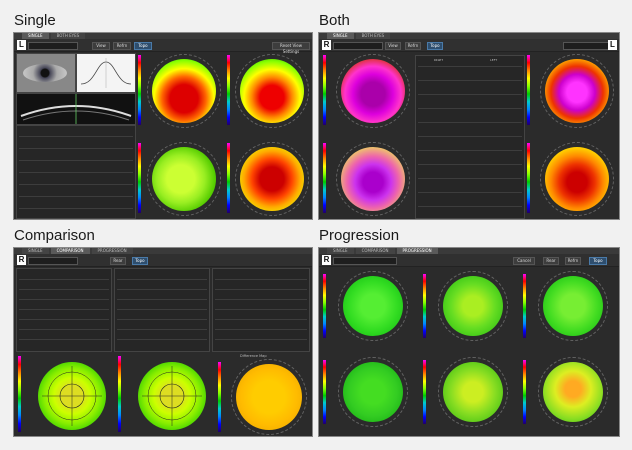 This screenshot has height=450, width=632. Describe the element at coordinates (469, 251) in the screenshot. I see `progression-tabbar: SINGLE COMPARISON PROGRESSION` at that location.